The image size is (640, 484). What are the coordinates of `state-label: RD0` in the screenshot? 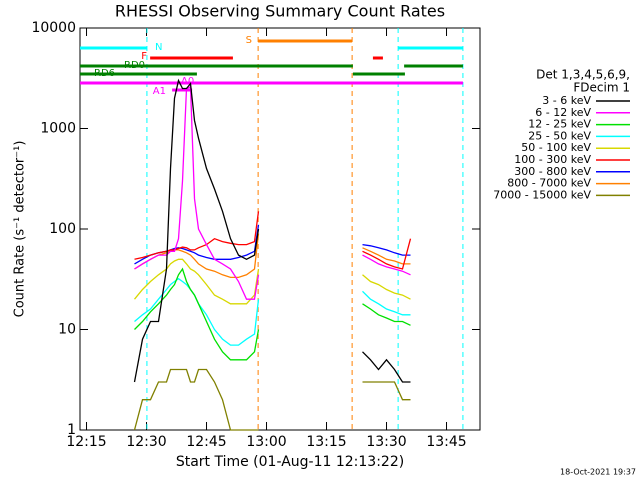 It's located at (134, 65).